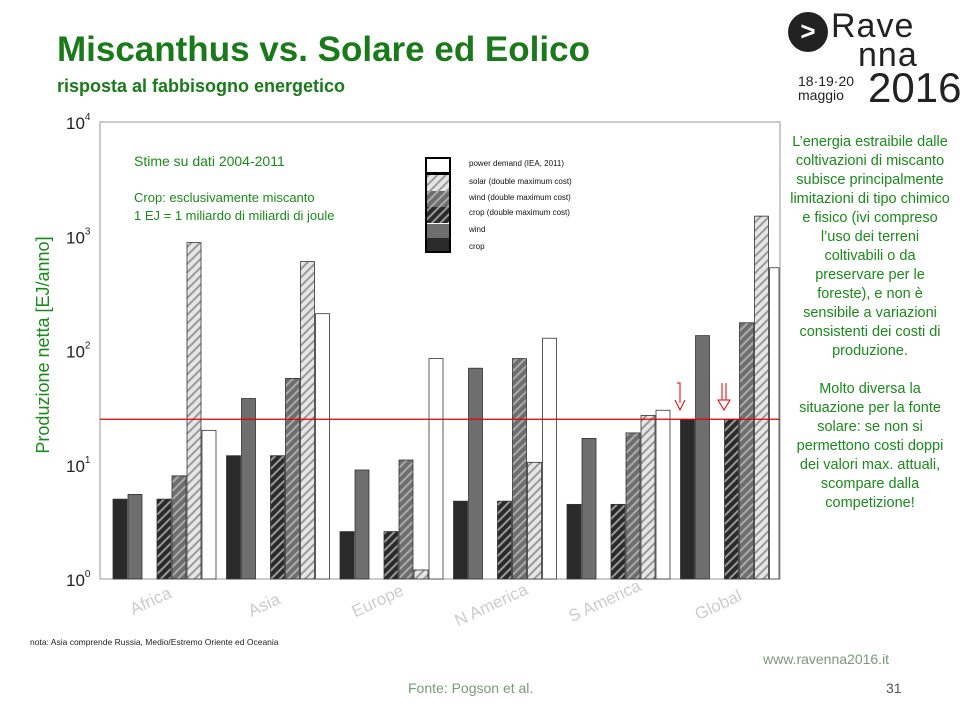 Image resolution: width=960 pixels, height=720 pixels. Describe the element at coordinates (873, 26) in the screenshot. I see `logo-text-1: Rave` at that location.